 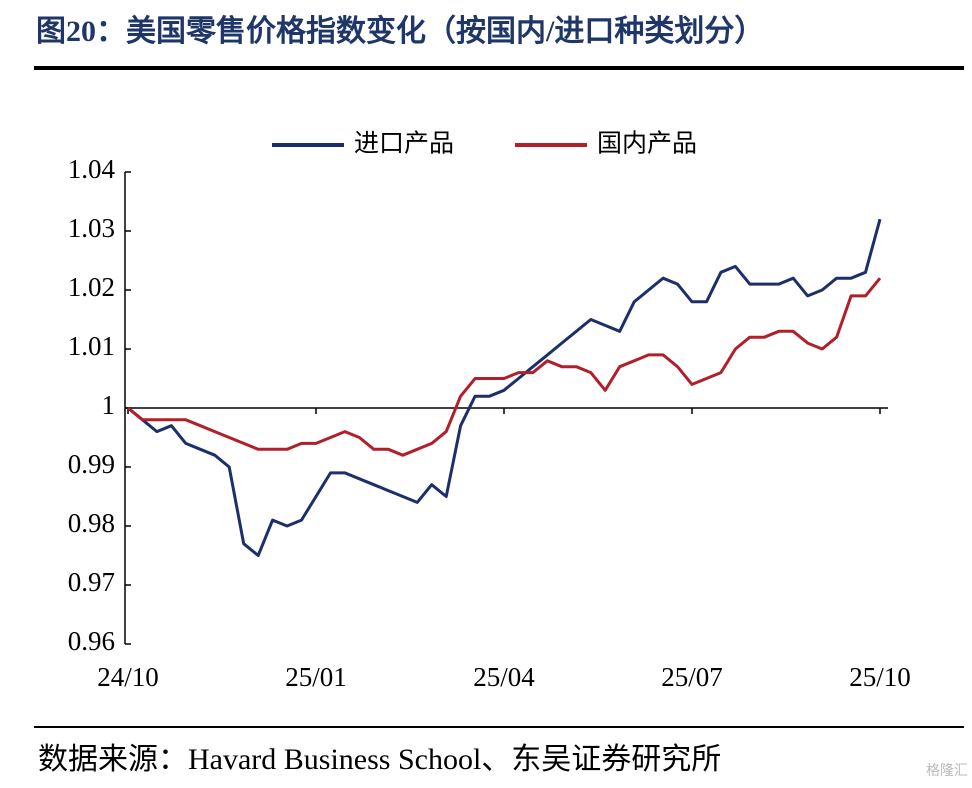 I want to click on y-tick-label: 0.97, so click(x=91, y=582).